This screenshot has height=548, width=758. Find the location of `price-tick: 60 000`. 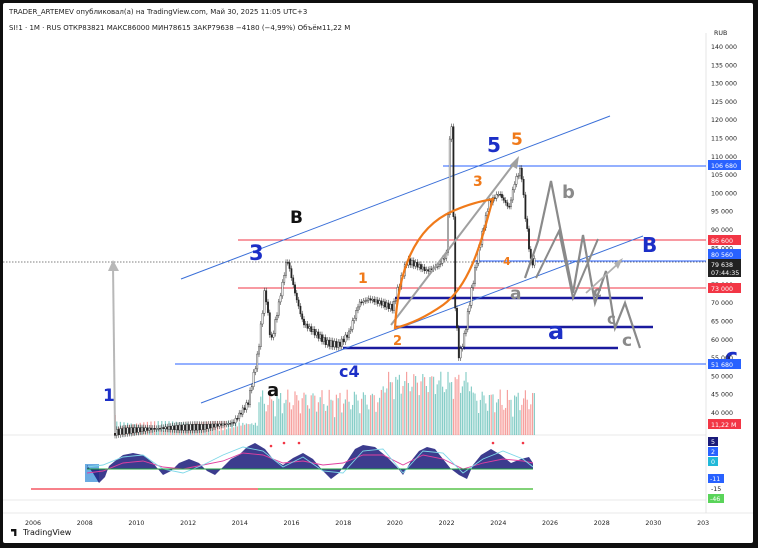

price-tick: 60 000 is located at coordinates (722, 340).